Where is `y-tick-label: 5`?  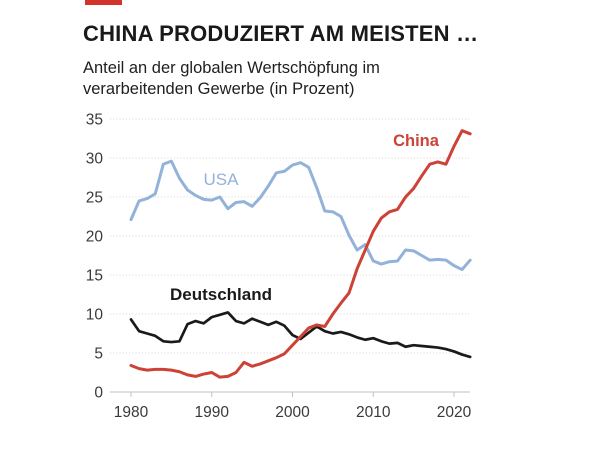
y-tick-label: 5 is located at coordinates (98, 354).